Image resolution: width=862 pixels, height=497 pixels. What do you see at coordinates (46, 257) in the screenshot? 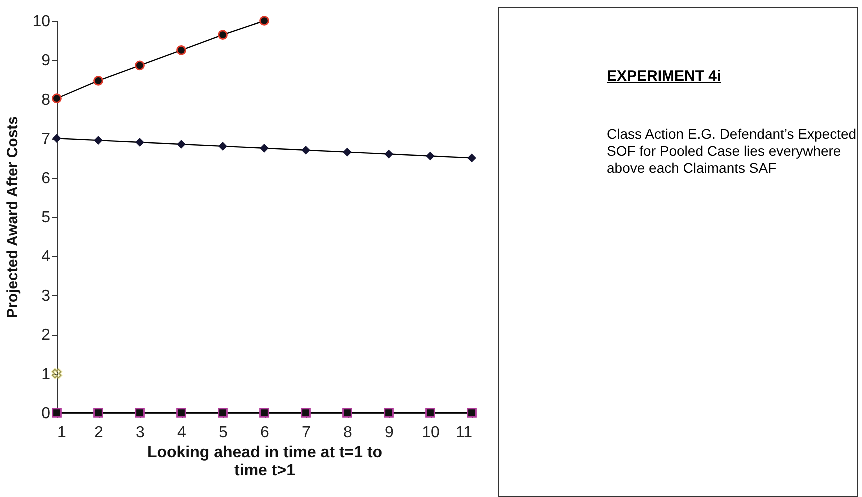
I see `y-tick-label: 4` at bounding box center [46, 257].